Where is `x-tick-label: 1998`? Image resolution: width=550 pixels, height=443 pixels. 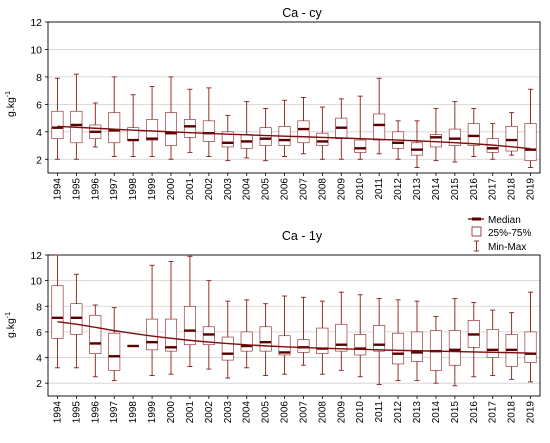
x-tick-label: 1998 is located at coordinates (133, 189).